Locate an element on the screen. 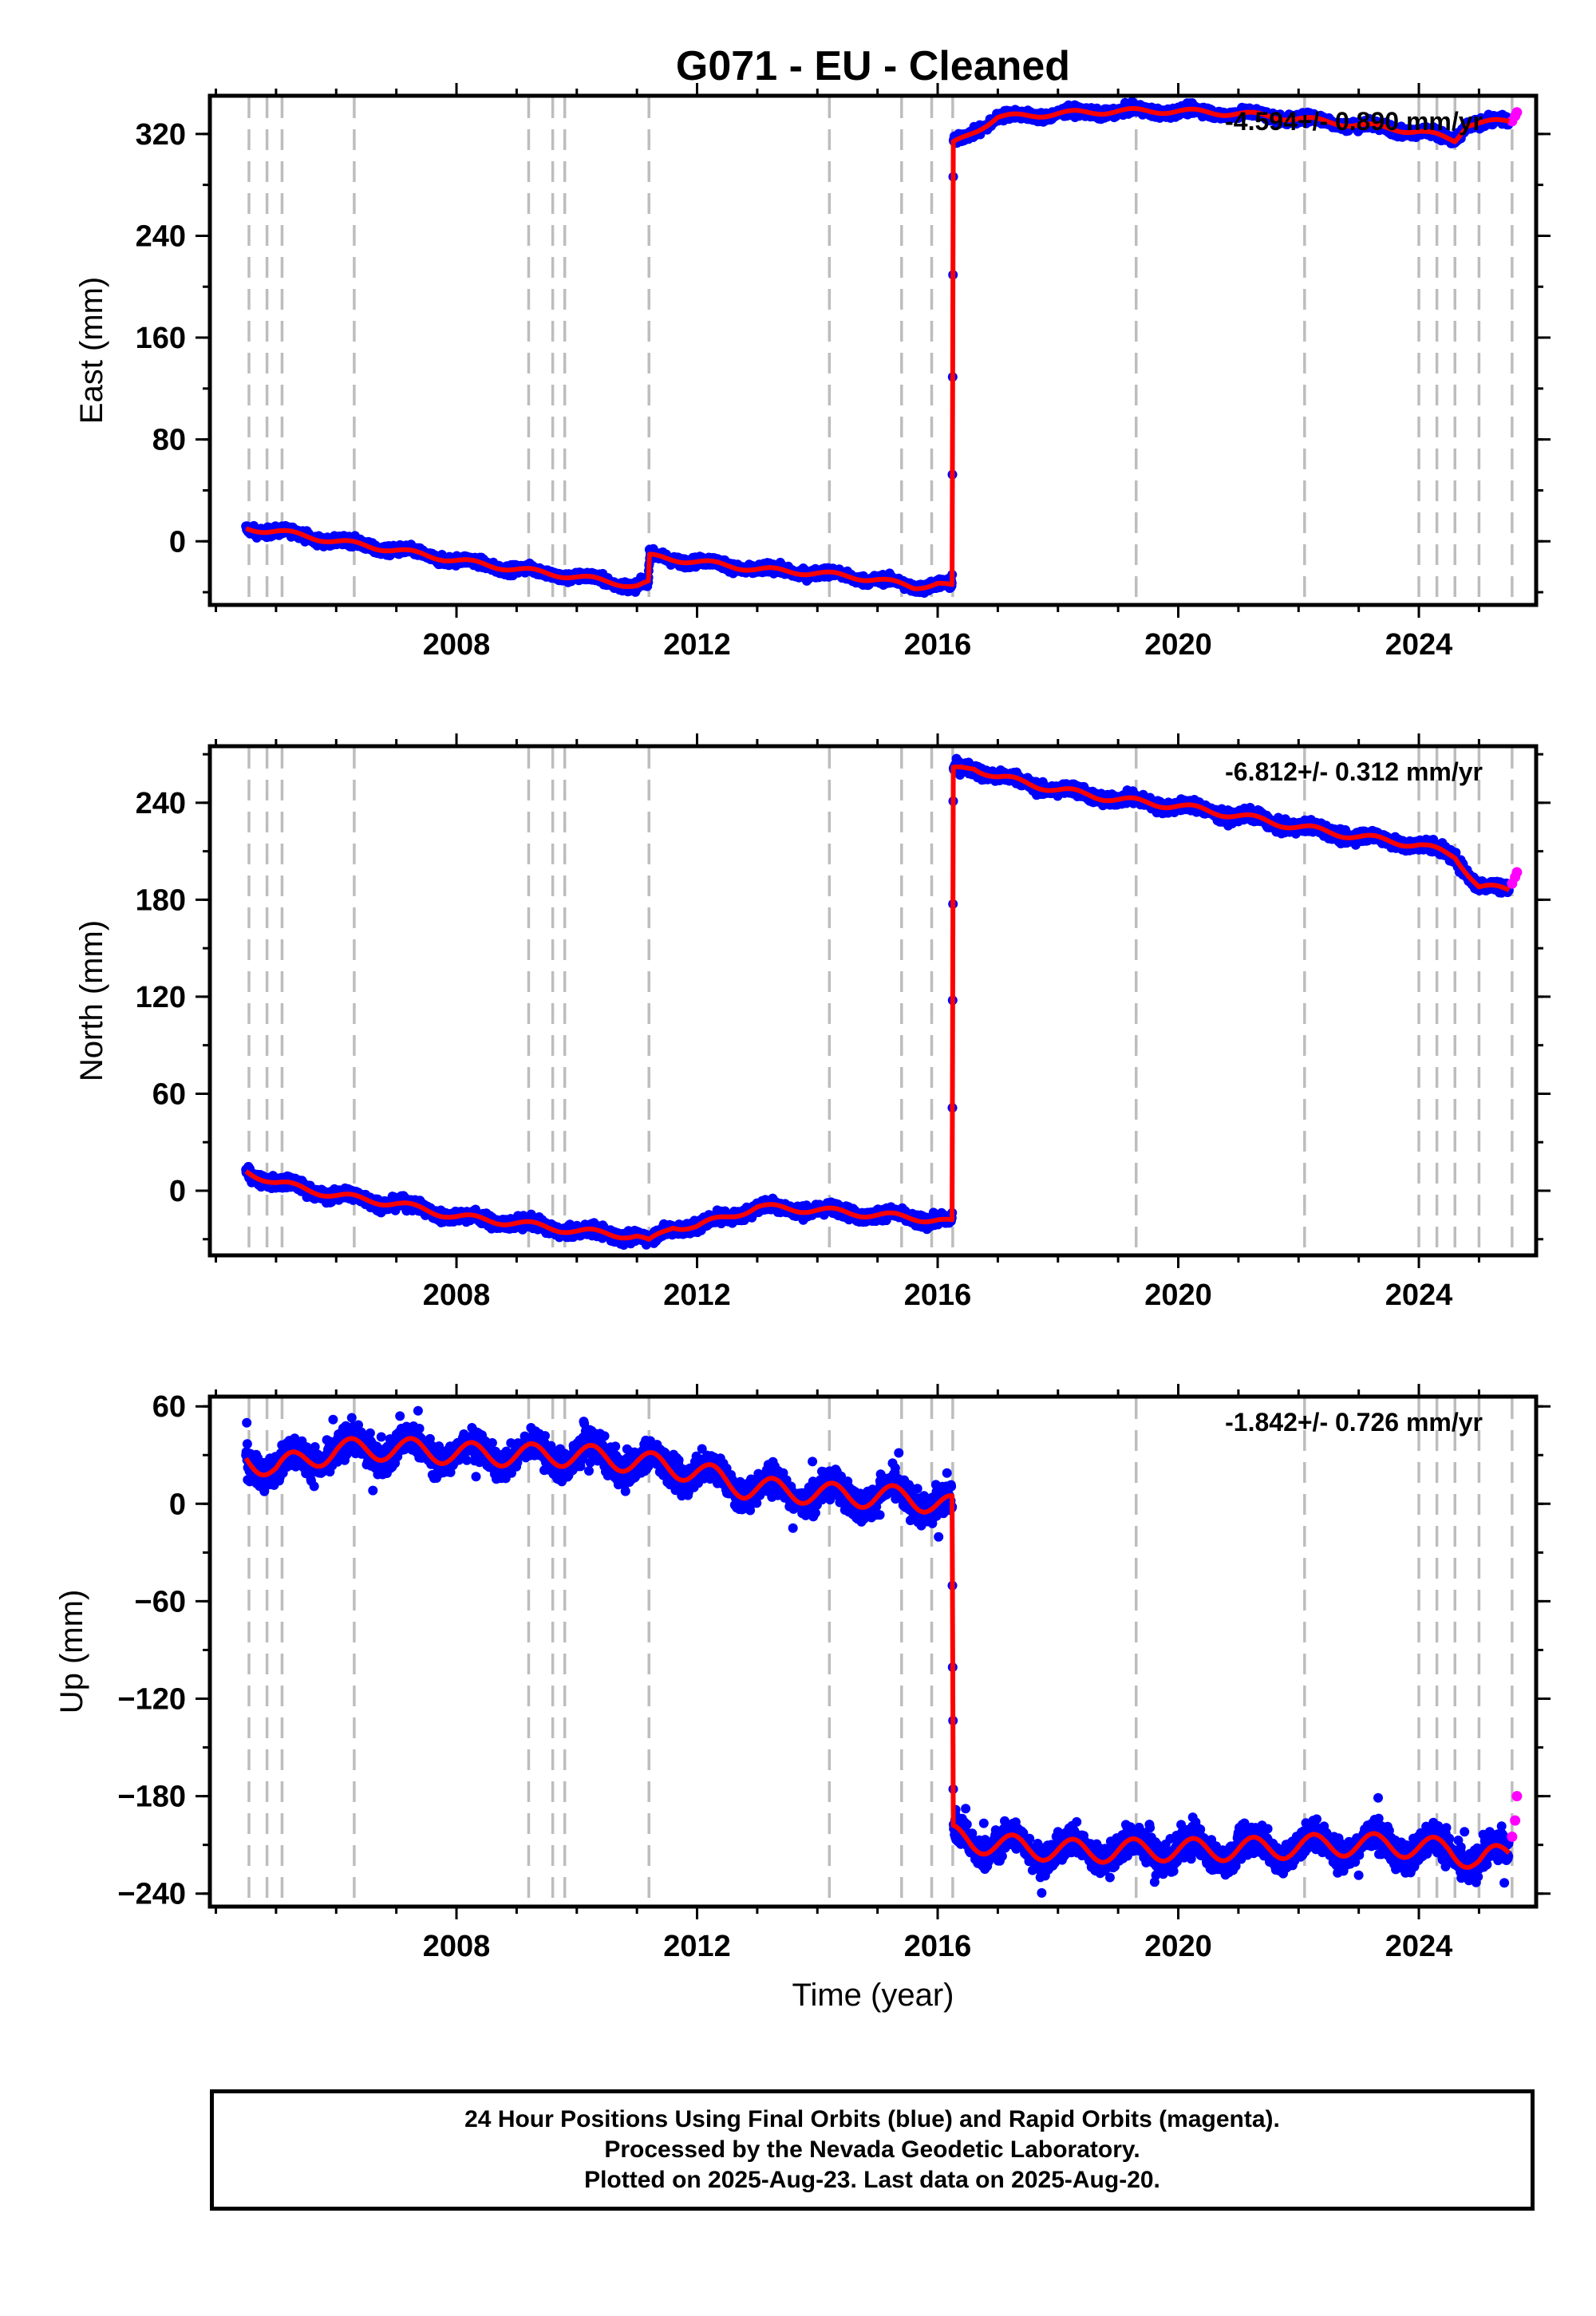 The image size is (1596, 2316). rate-label: -4.594+/- 0.890 mm/yr is located at coordinates (1354, 121).